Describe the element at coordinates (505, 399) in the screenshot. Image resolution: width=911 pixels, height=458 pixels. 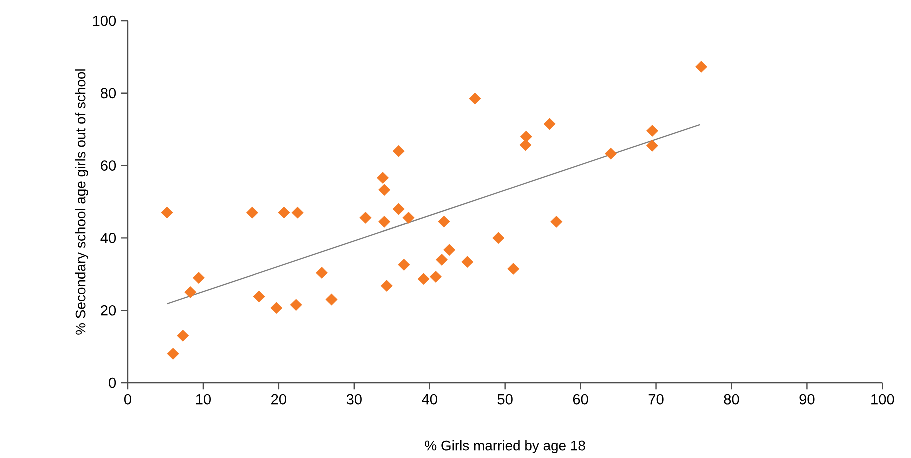
I see `x-tick-label: 50` at that location.